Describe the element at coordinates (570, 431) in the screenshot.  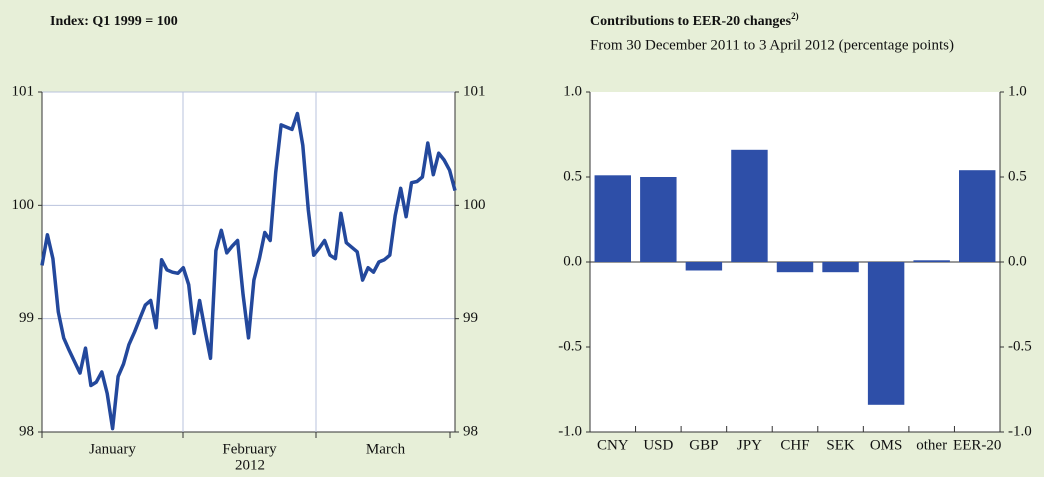
I see `y-tick-label: -1.0` at that location.